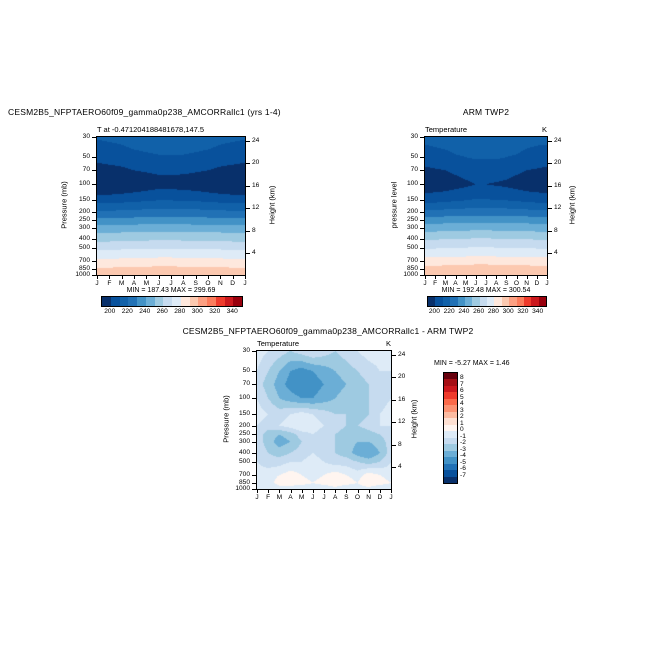 Image resolution: width=654 pixels, height=654 pixels. Describe the element at coordinates (84, 220) in the screenshot. I see `pressure-tick-label: 250` at that location.